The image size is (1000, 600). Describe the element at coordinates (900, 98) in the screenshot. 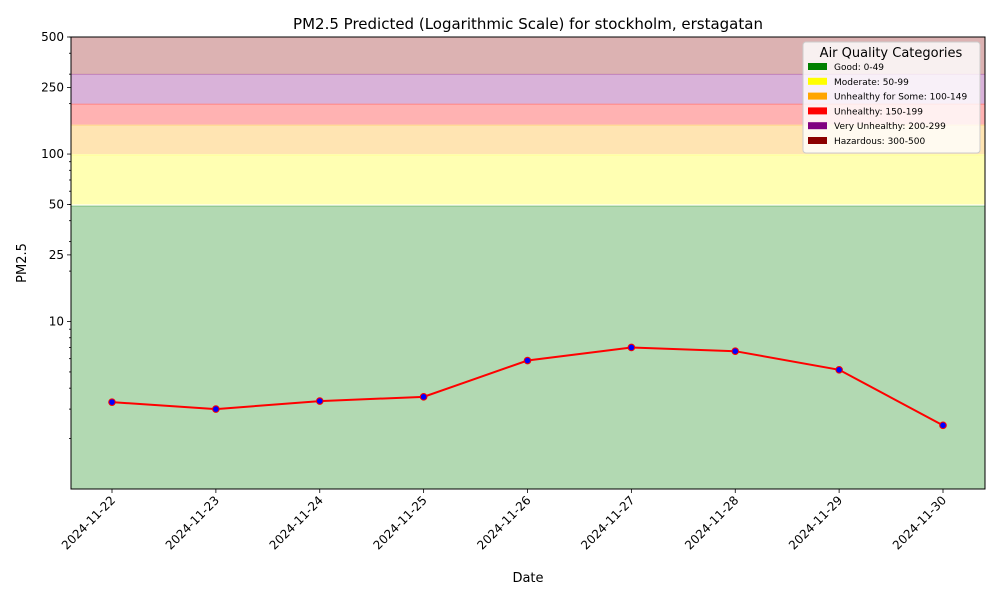

I see `legend-label: Unhealthy for Some: 100-149` at that location.